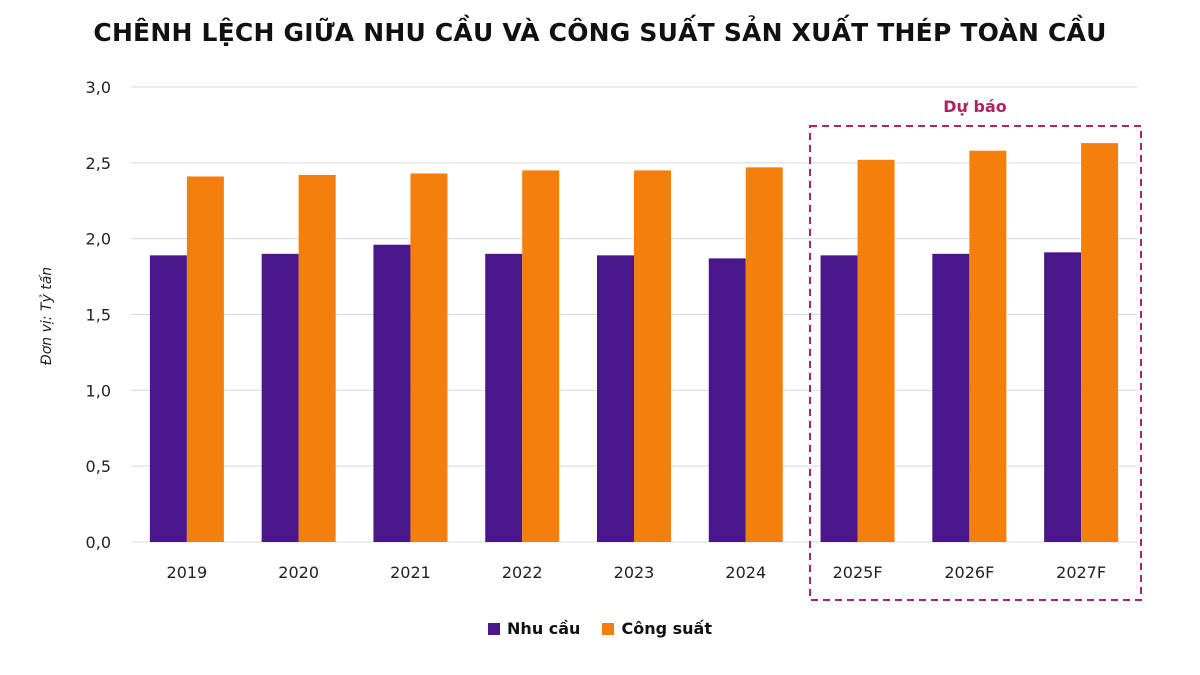 This screenshot has height=675, width=1200. Describe the element at coordinates (187, 572) in the screenshot. I see `x-tick-label: 2019` at that location.